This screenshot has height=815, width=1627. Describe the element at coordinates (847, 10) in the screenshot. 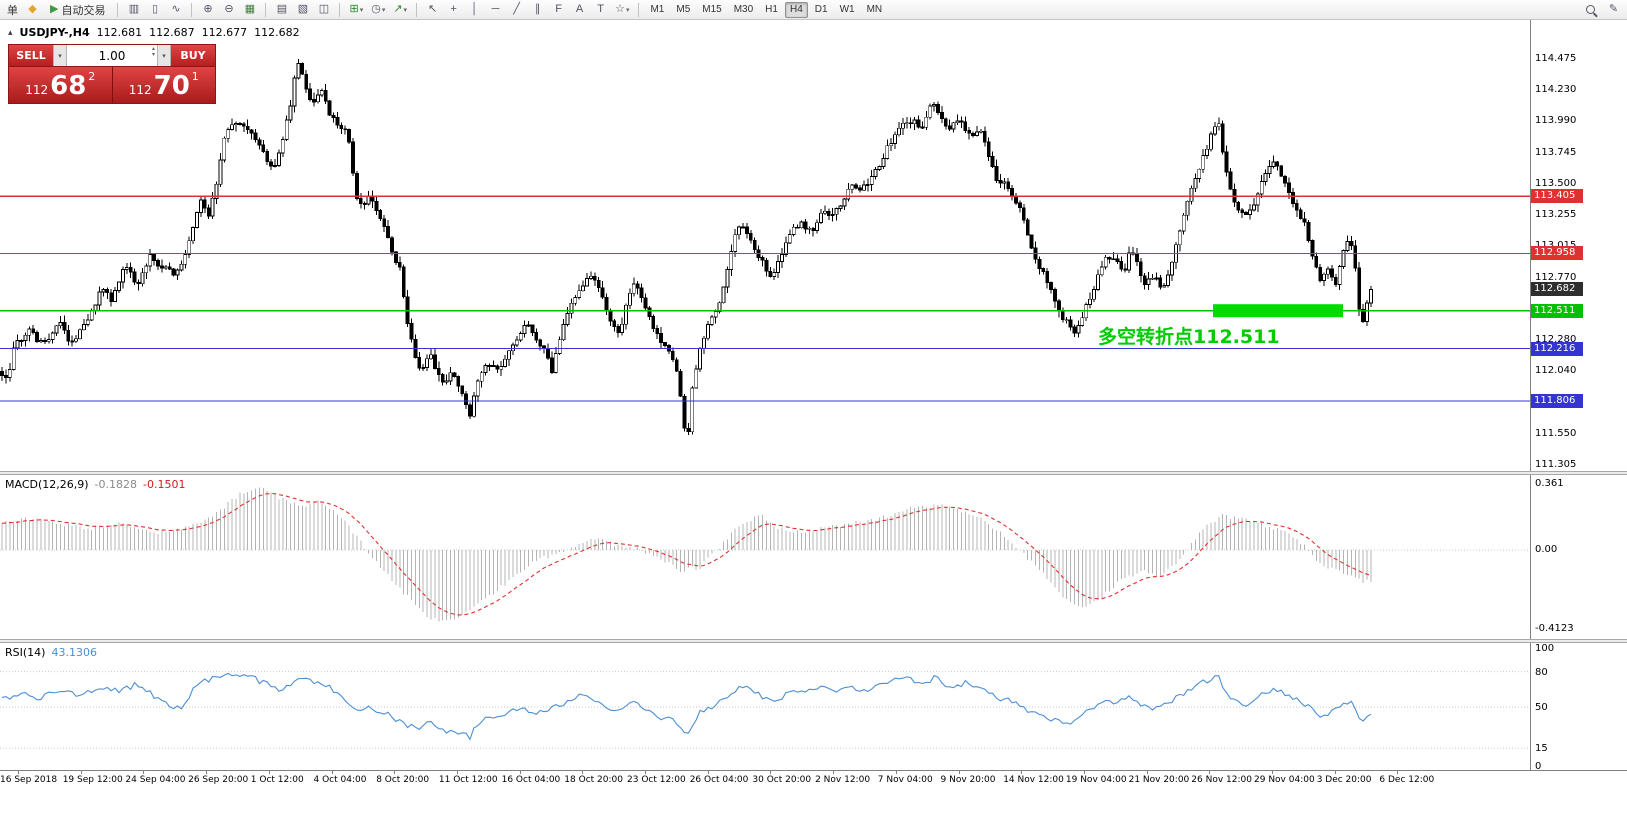

I see `timeframe-w1: W1` at that location.